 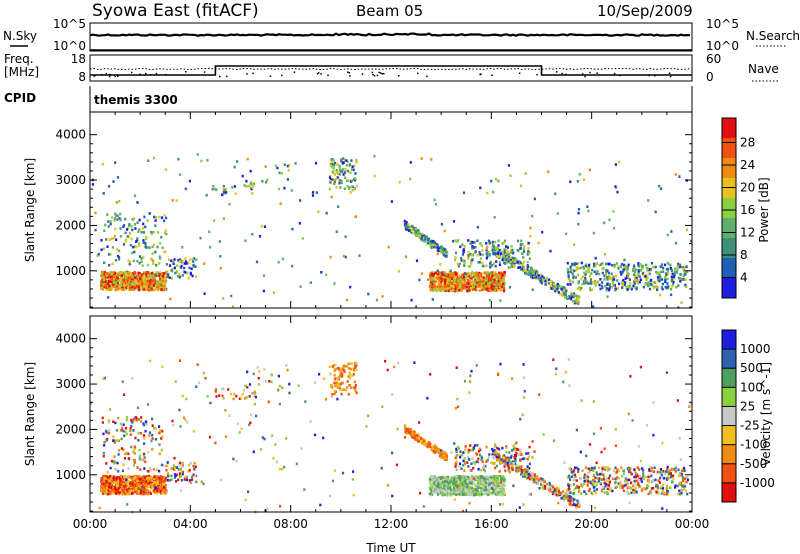 What do you see at coordinates (729, 248) in the screenshot?
I see `colorbar-segment` at bounding box center [729, 248].